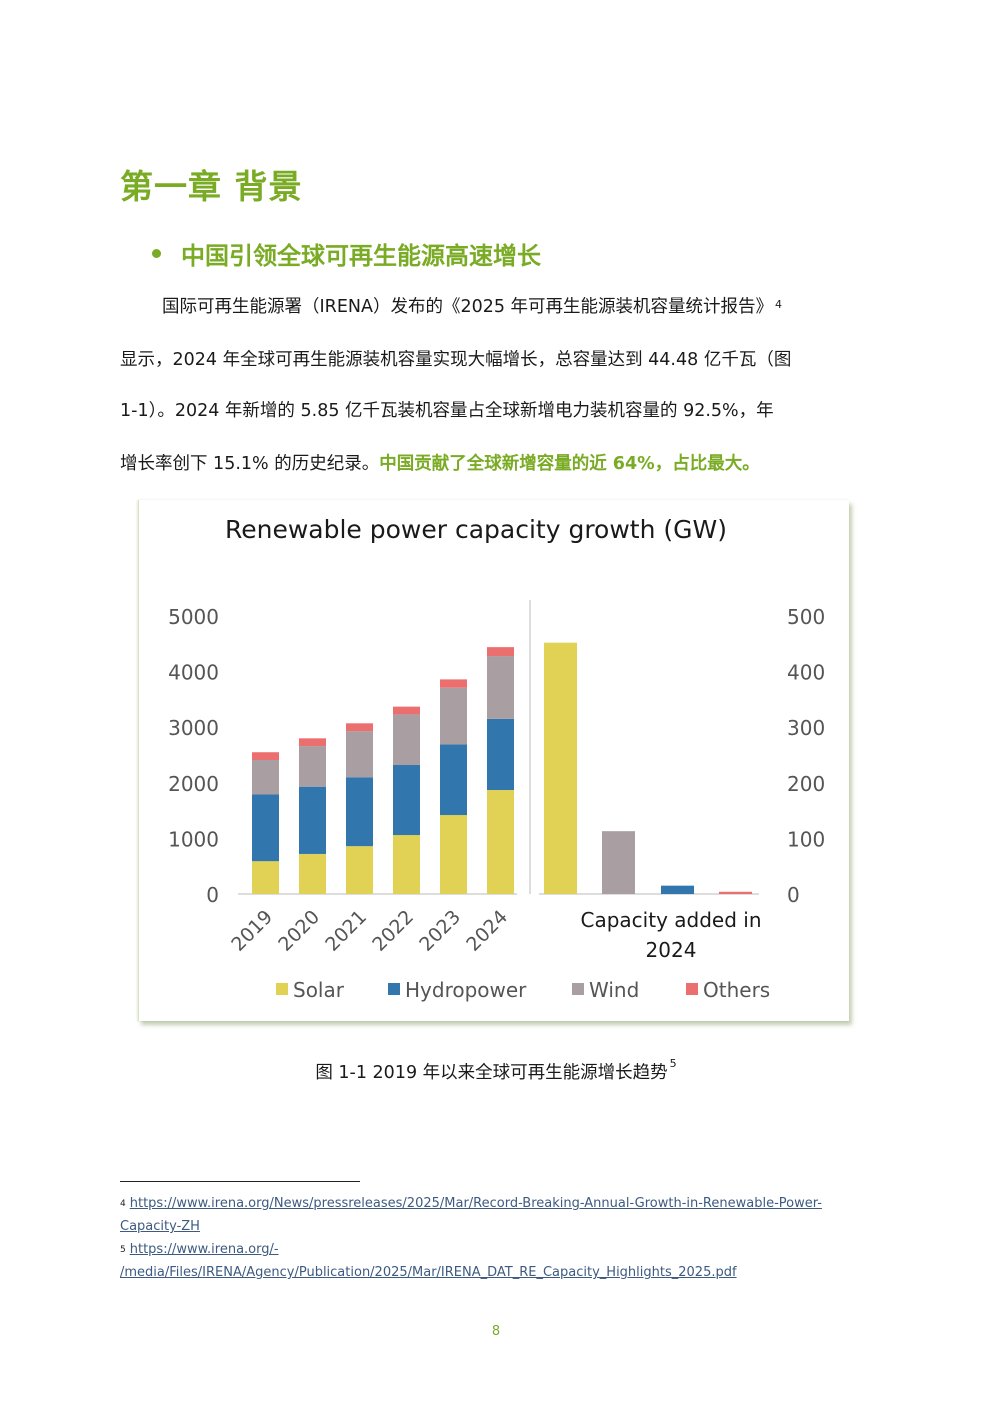 This screenshot has height=1403, width=992. Describe the element at coordinates (265, 756) in the screenshot. I see `bar-others-2019` at that location.